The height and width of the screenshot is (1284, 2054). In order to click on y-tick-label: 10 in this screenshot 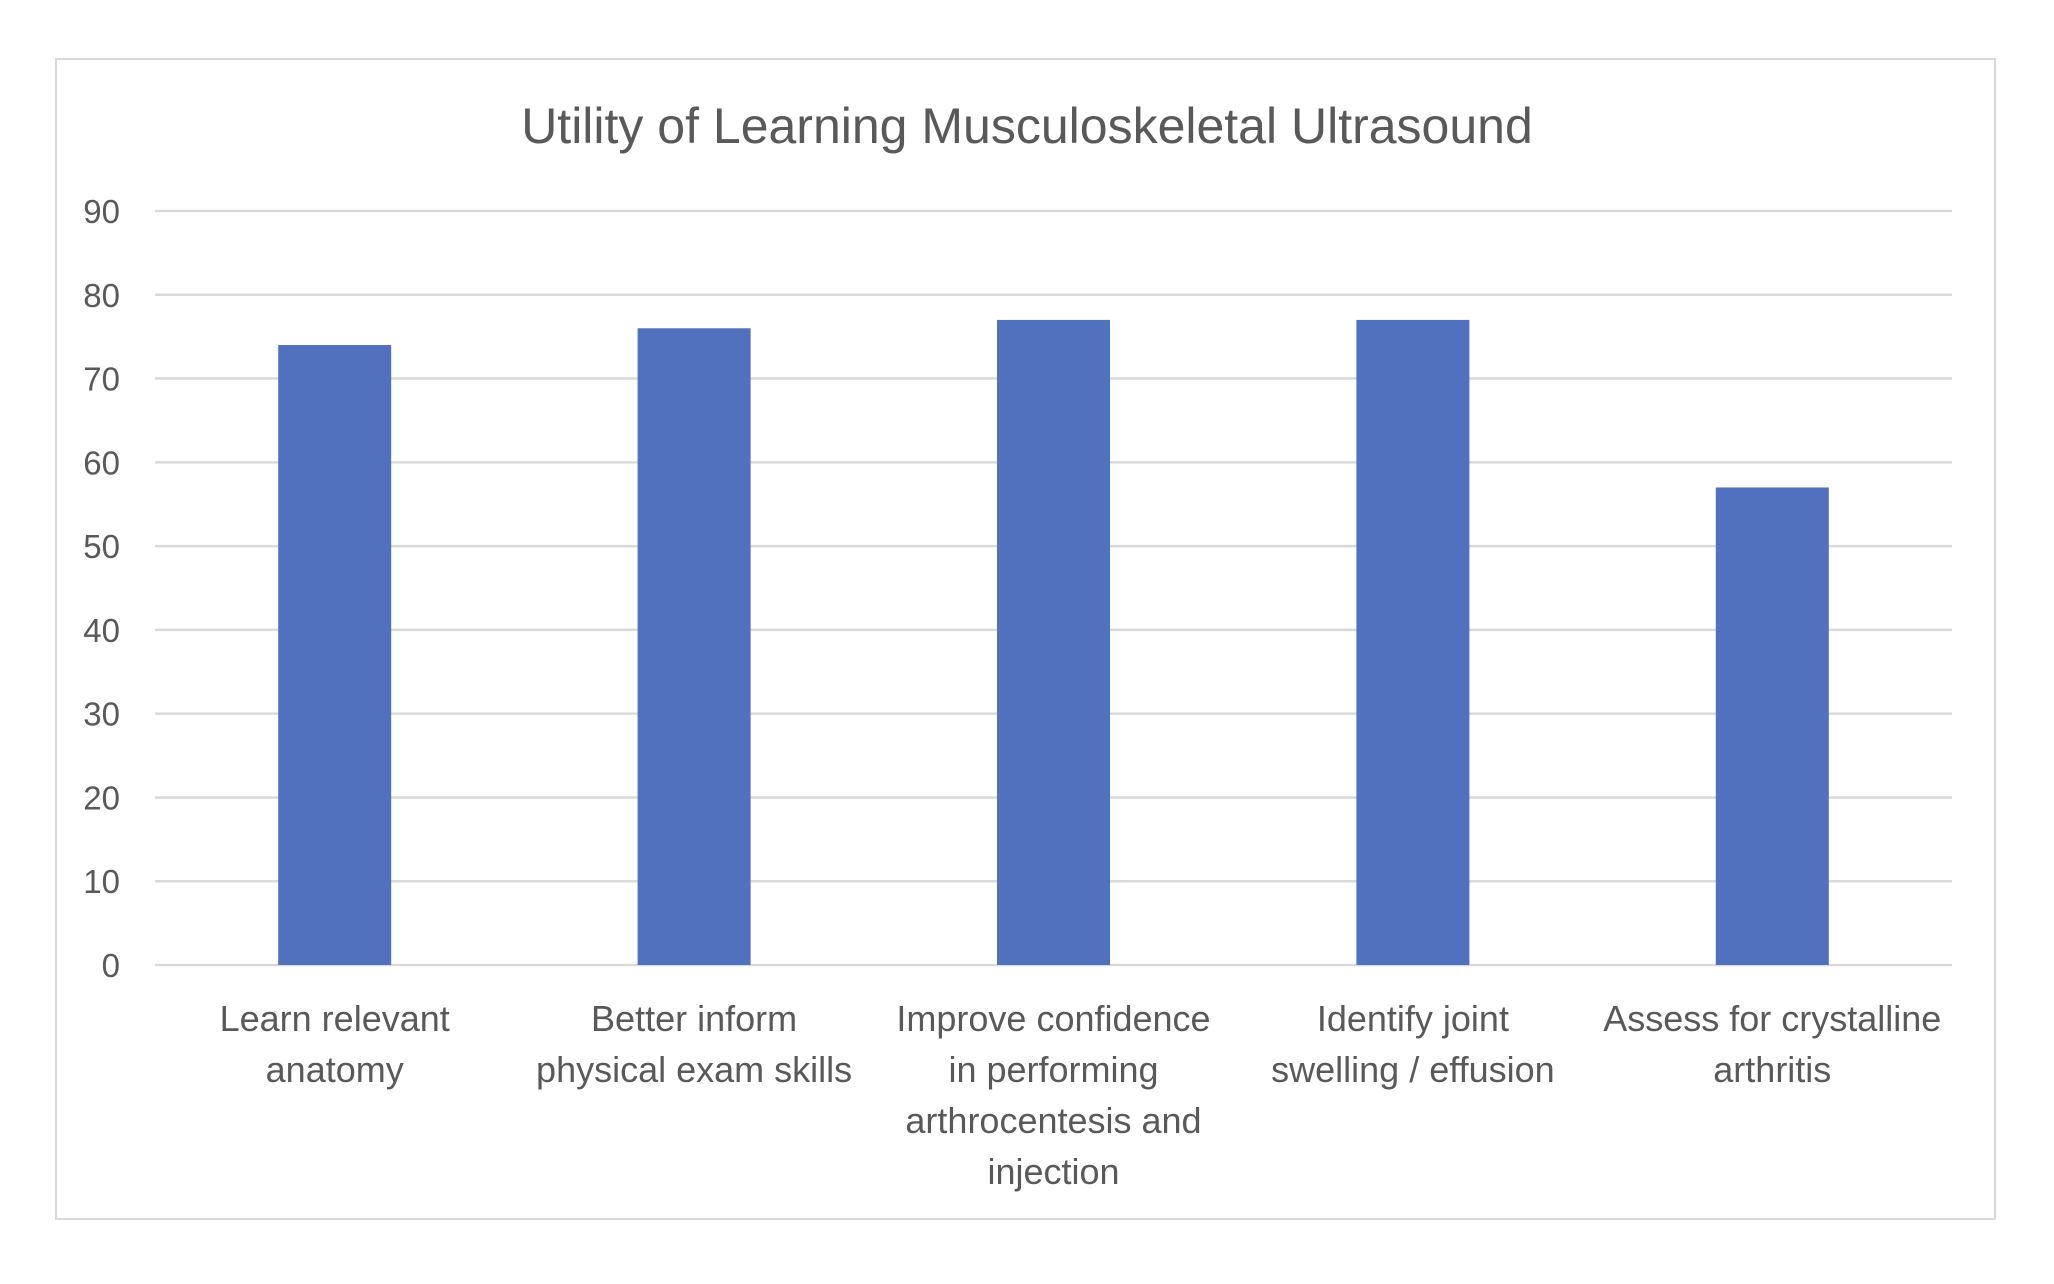, I will do `click(101, 881)`.